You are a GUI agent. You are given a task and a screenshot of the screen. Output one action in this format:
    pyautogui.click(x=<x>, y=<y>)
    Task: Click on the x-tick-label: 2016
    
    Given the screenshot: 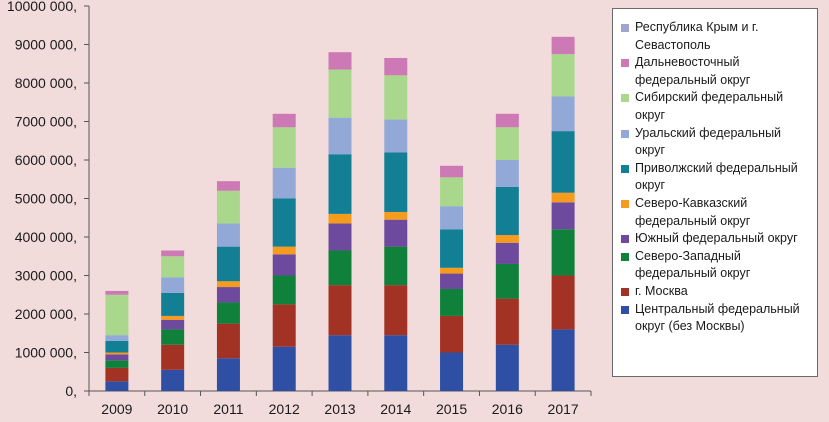 What is the action you would take?
    pyautogui.click(x=507, y=409)
    